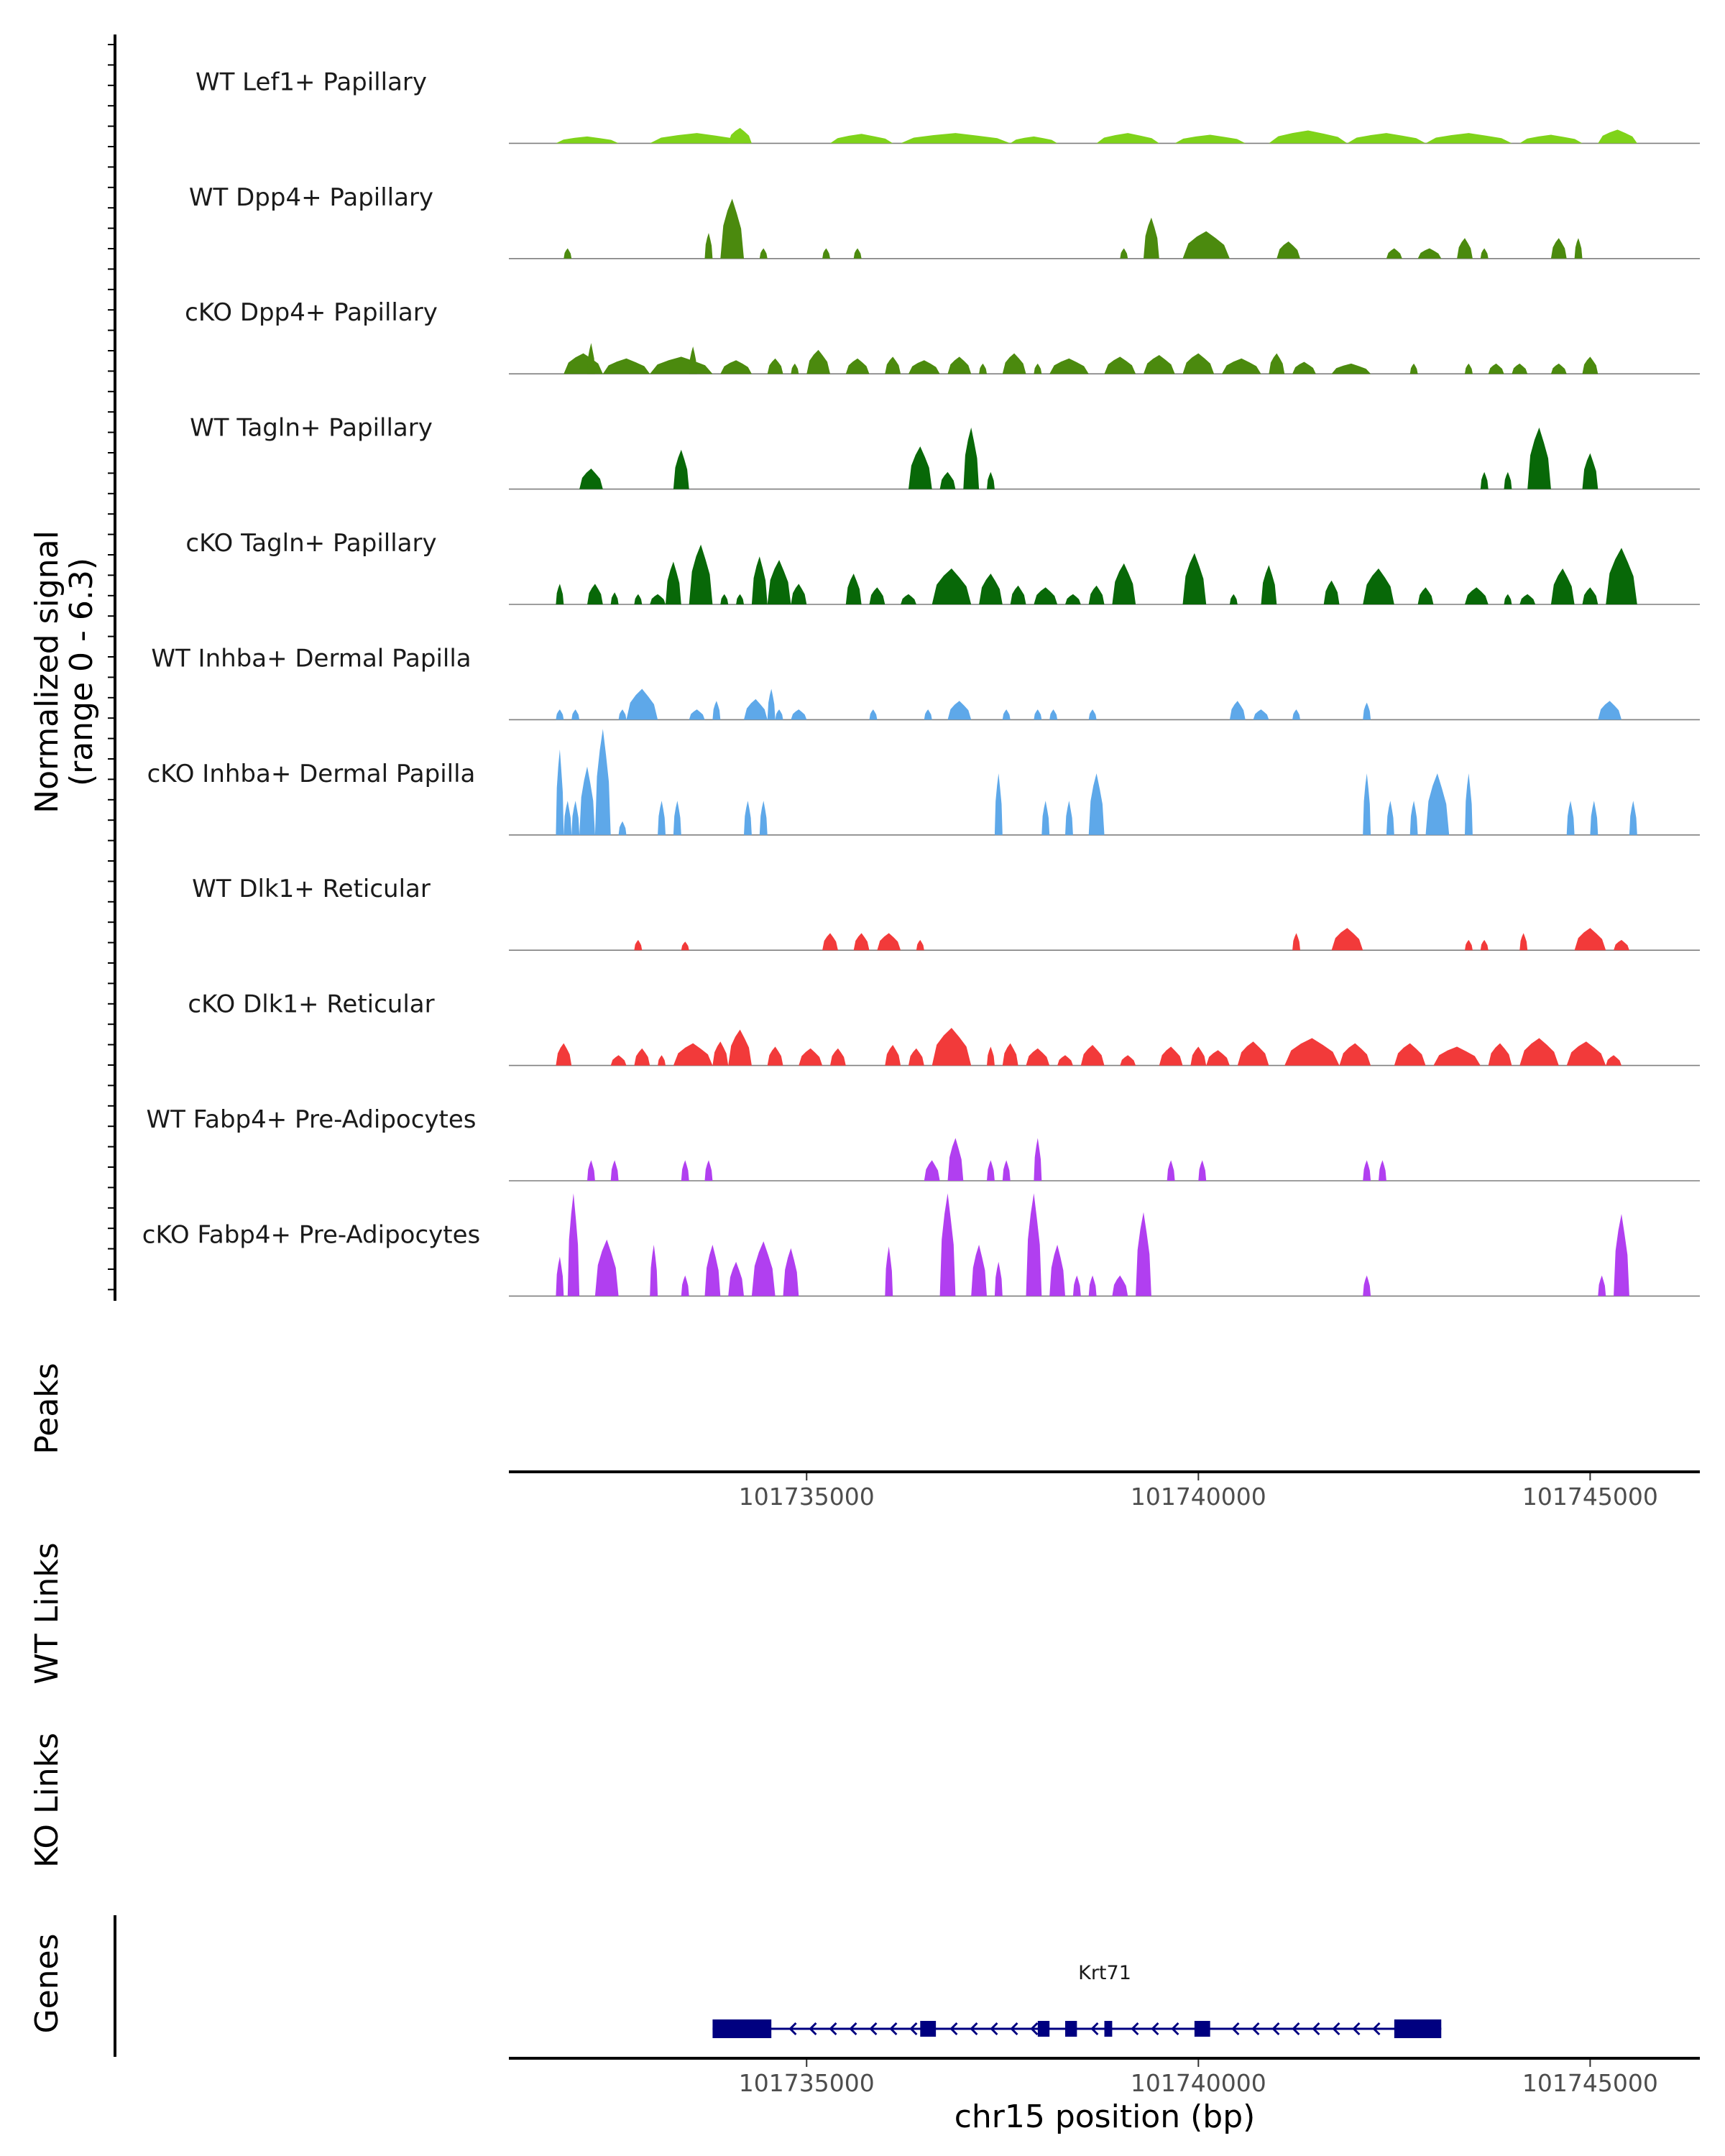  I want to click on signal-y-axis-subtitle: (range 0 - 6.3), so click(81, 672).